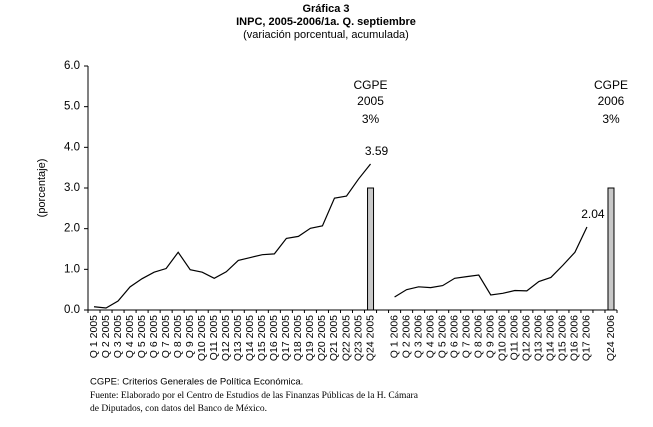 Image resolution: width=653 pixels, height=427 pixels. What do you see at coordinates (346, 338) in the screenshot?
I see `x-tick-label: Q22 2005` at bounding box center [346, 338].